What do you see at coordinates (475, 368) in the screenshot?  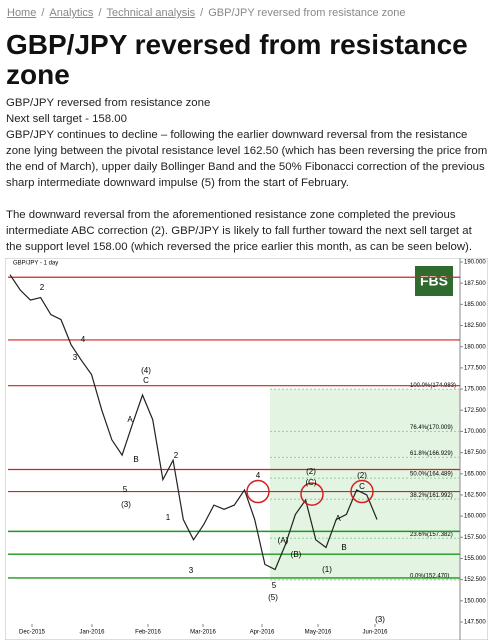 I see `y-tick-label: 177.500` at bounding box center [475, 368].